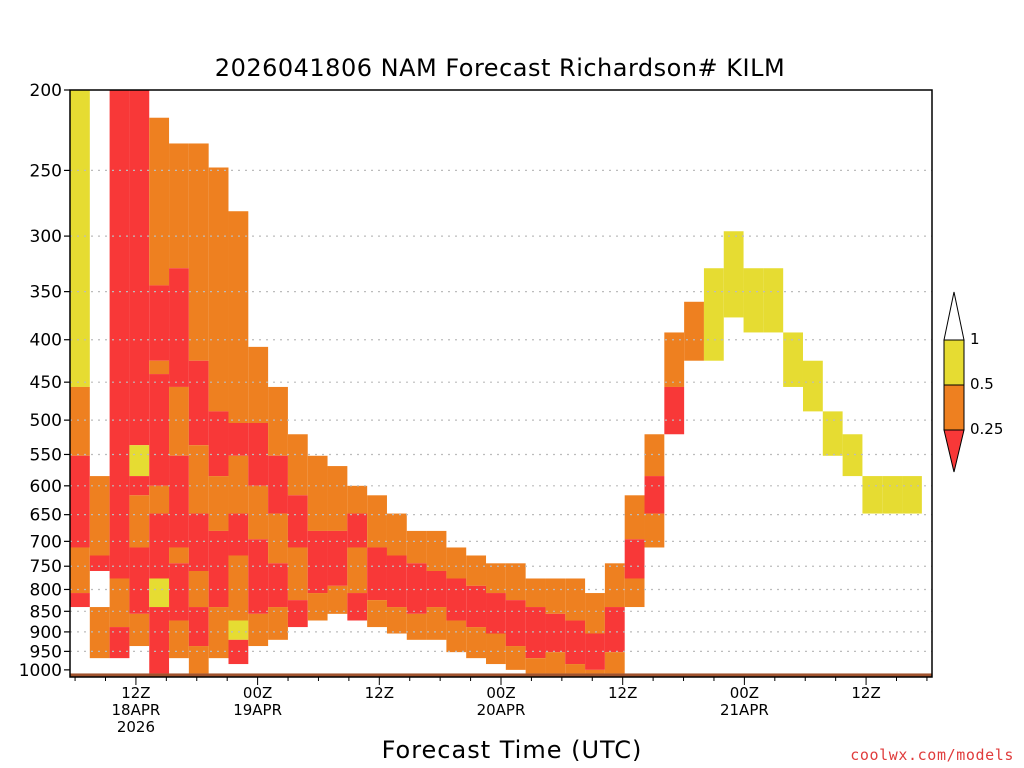 This screenshot has width=1024, height=768. I want to click on colorbar-label: 1, so click(975, 339).